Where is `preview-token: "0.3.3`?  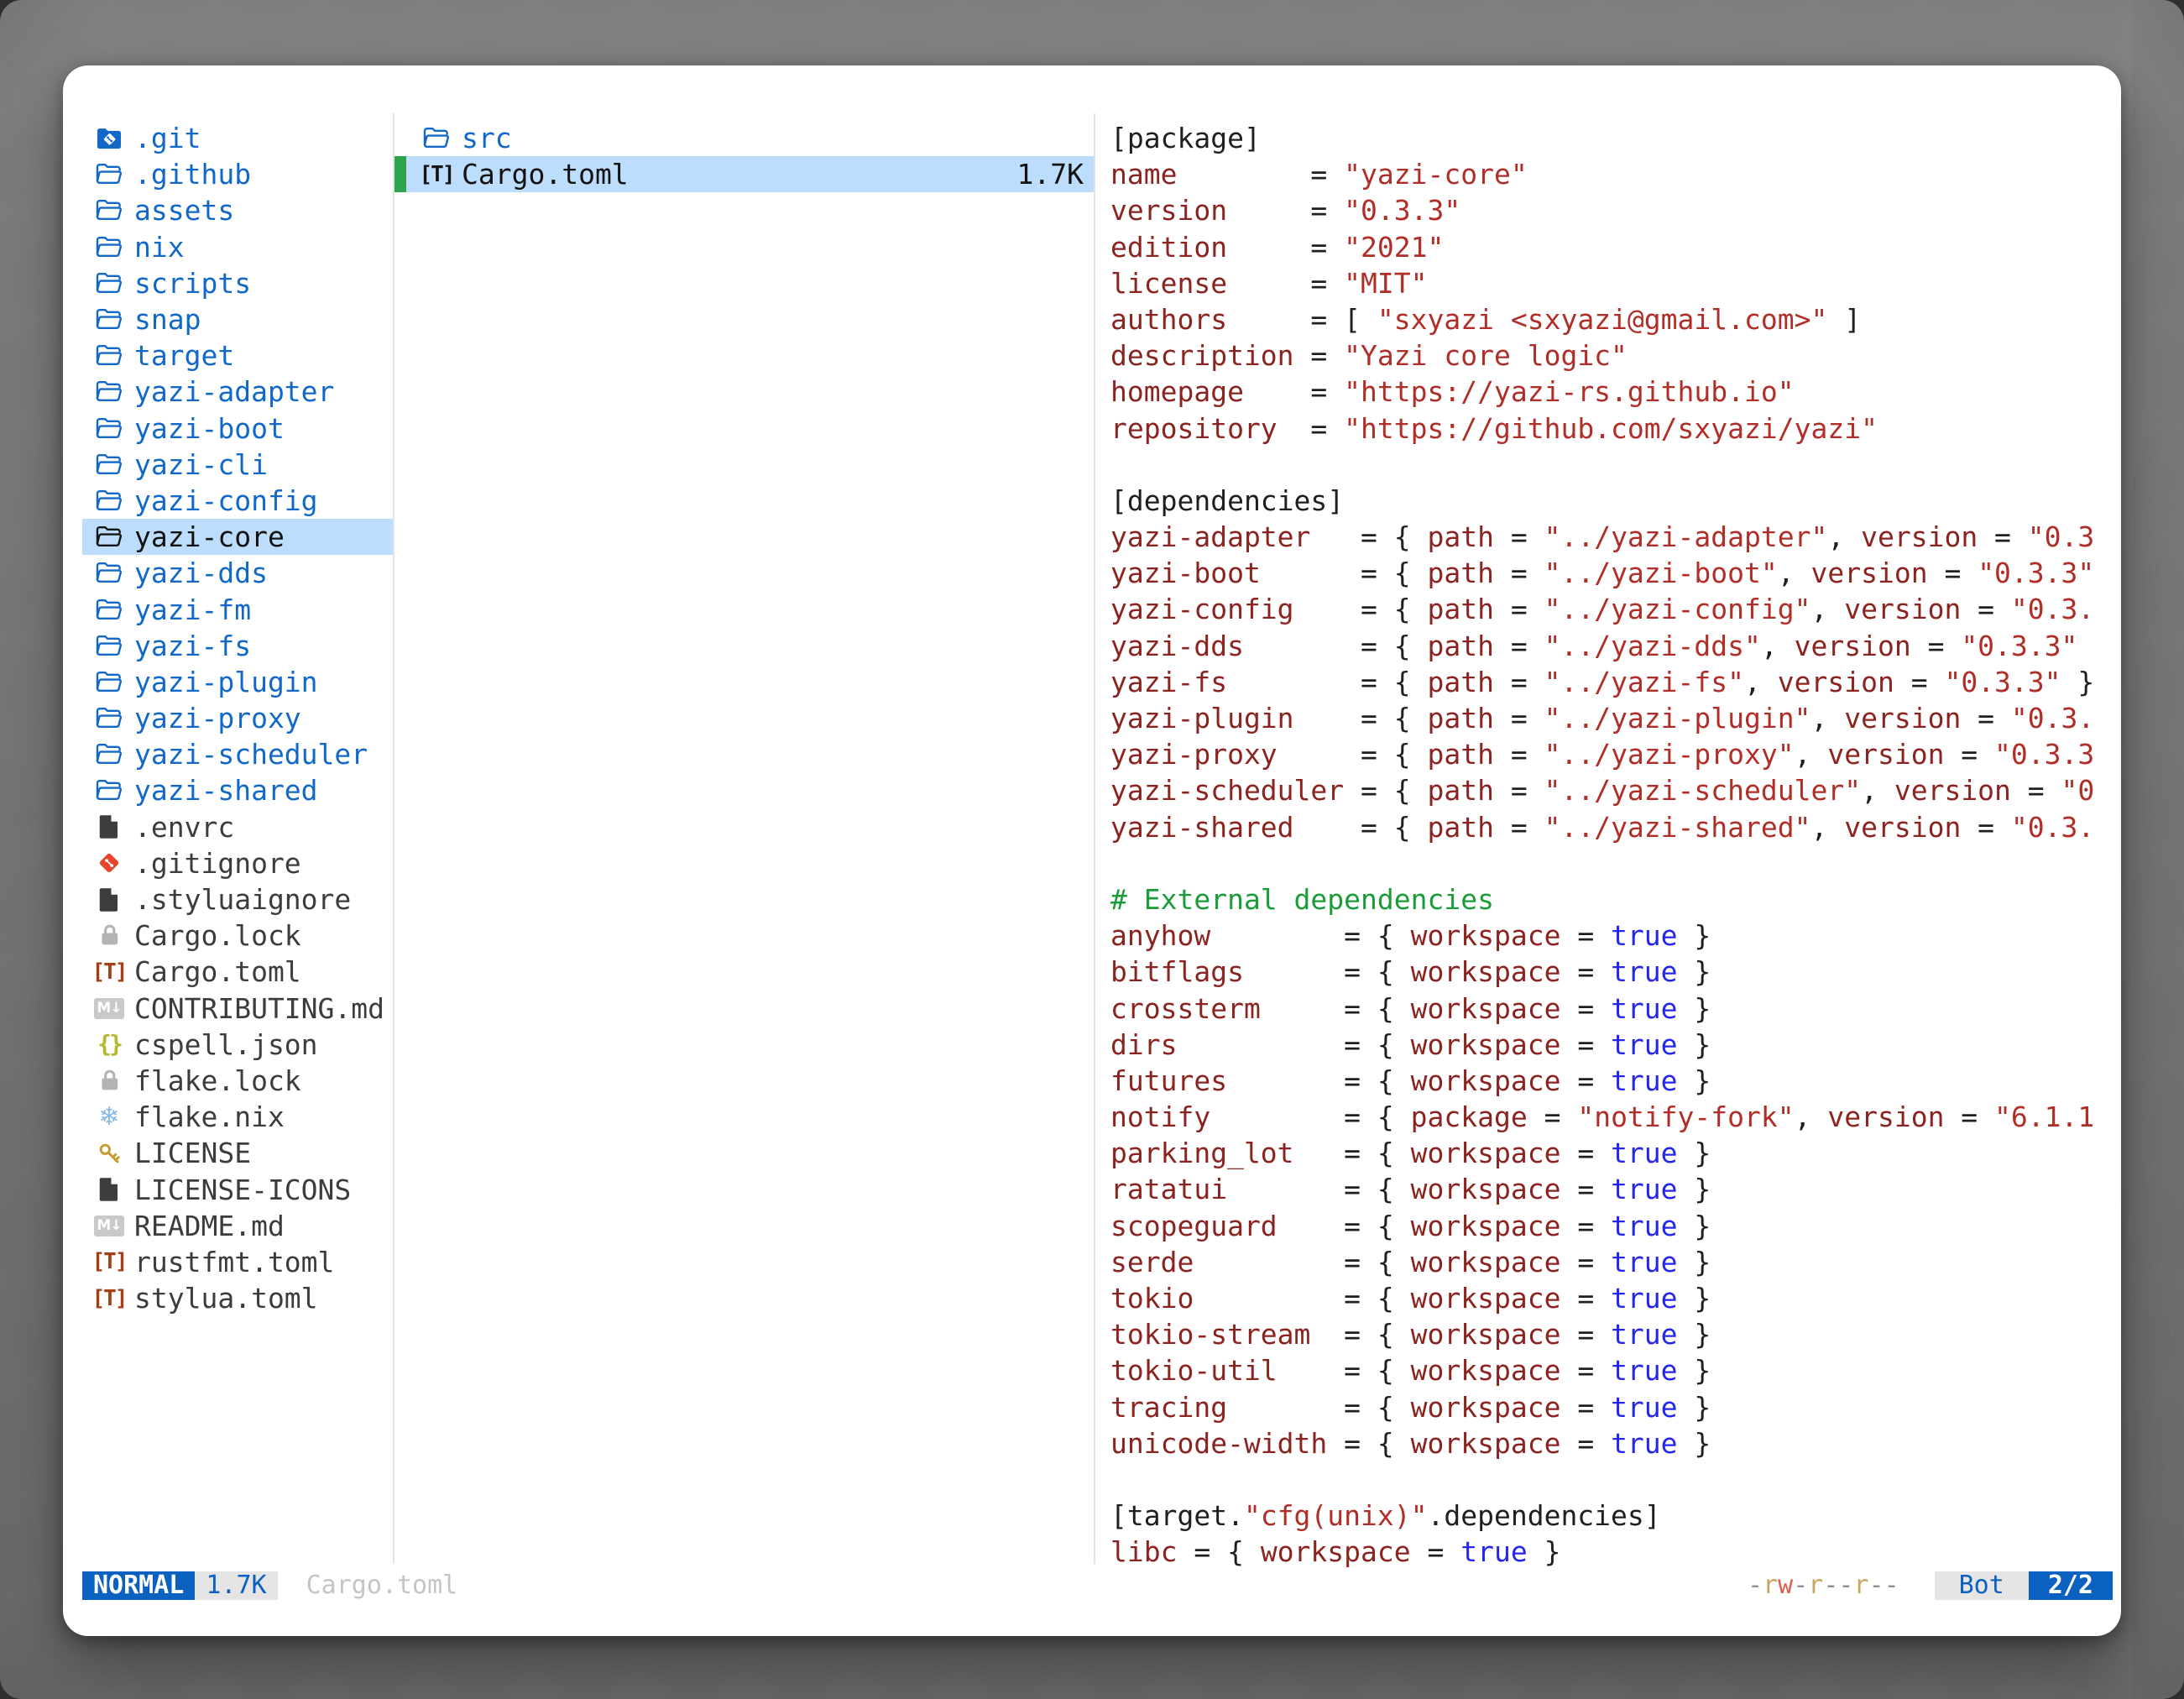 preview-token: "0.3.3 is located at coordinates (2045, 754).